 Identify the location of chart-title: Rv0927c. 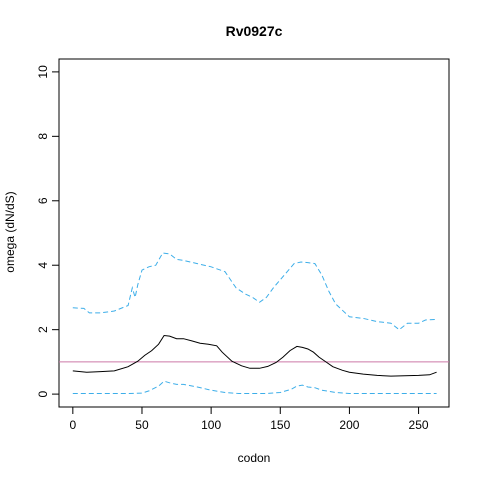
(254, 31).